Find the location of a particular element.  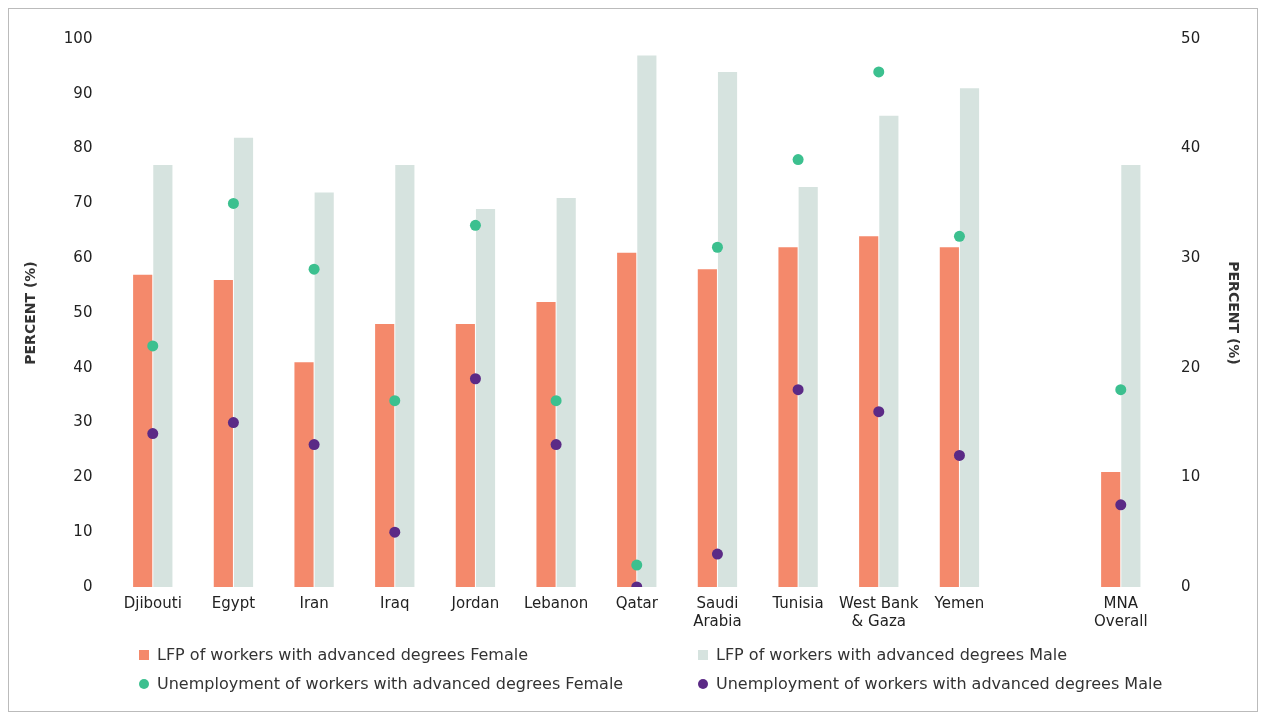

x-tick-label: West Bank & Gaza is located at coordinates (879, 611).